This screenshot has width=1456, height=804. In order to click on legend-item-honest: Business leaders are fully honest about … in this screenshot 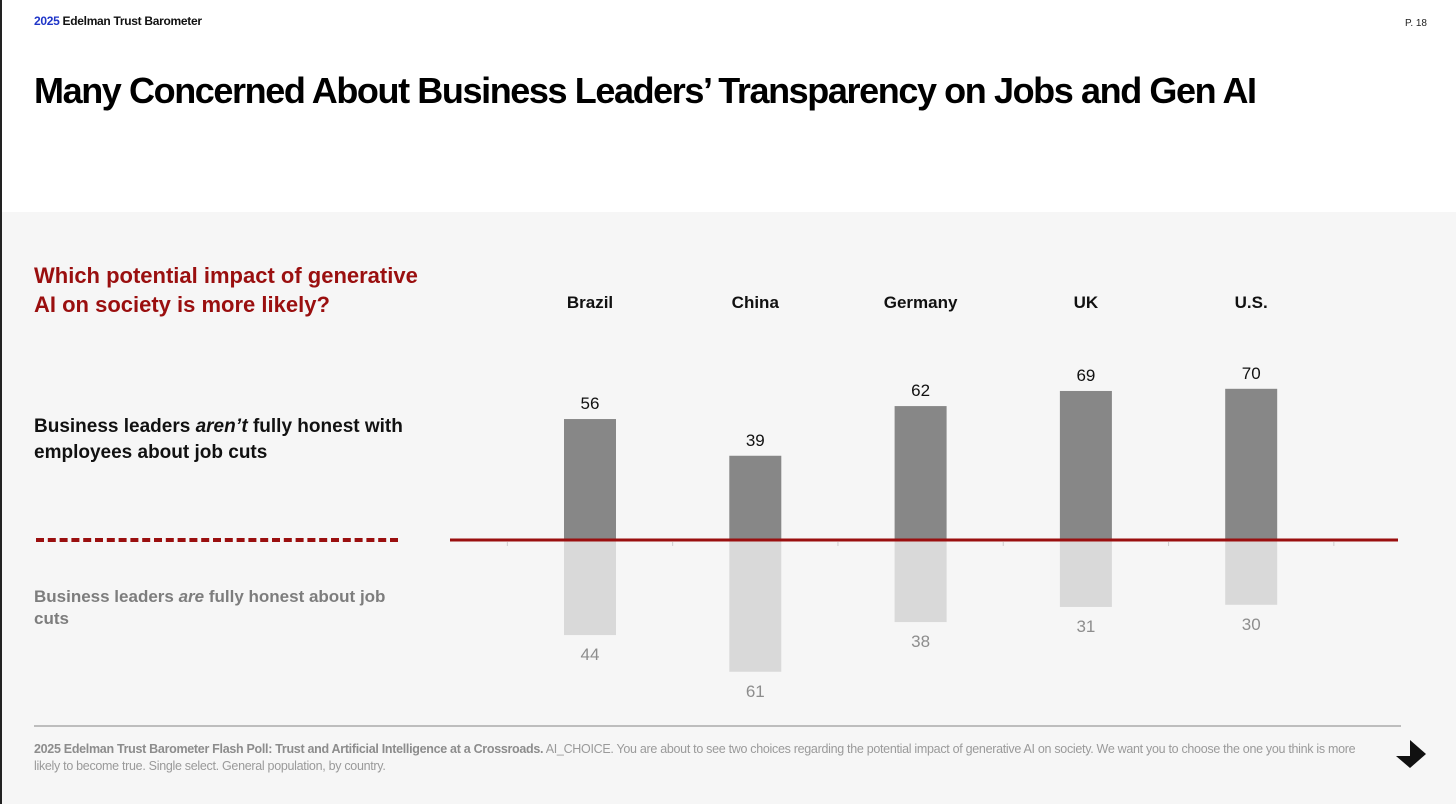, I will do `click(224, 608)`.